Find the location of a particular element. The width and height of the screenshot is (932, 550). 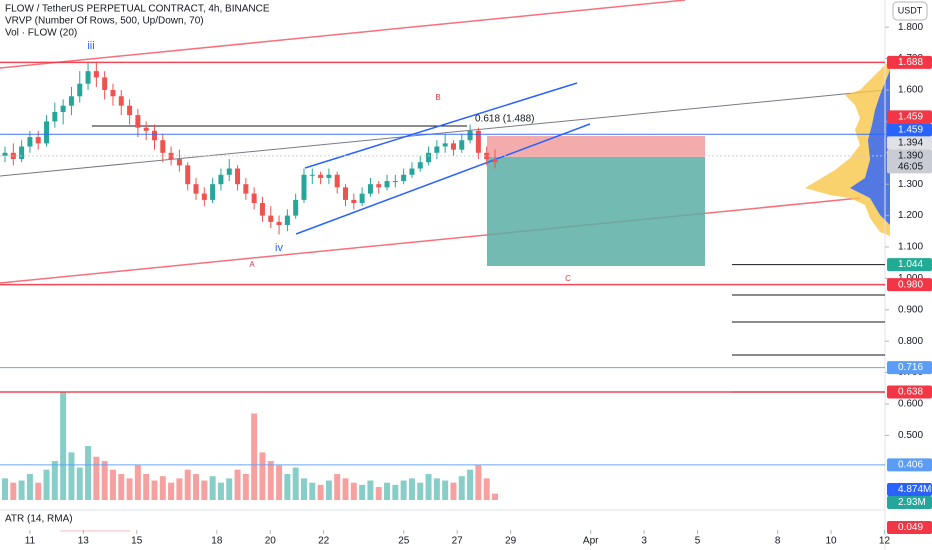

wave-label: iii is located at coordinates (90, 46).